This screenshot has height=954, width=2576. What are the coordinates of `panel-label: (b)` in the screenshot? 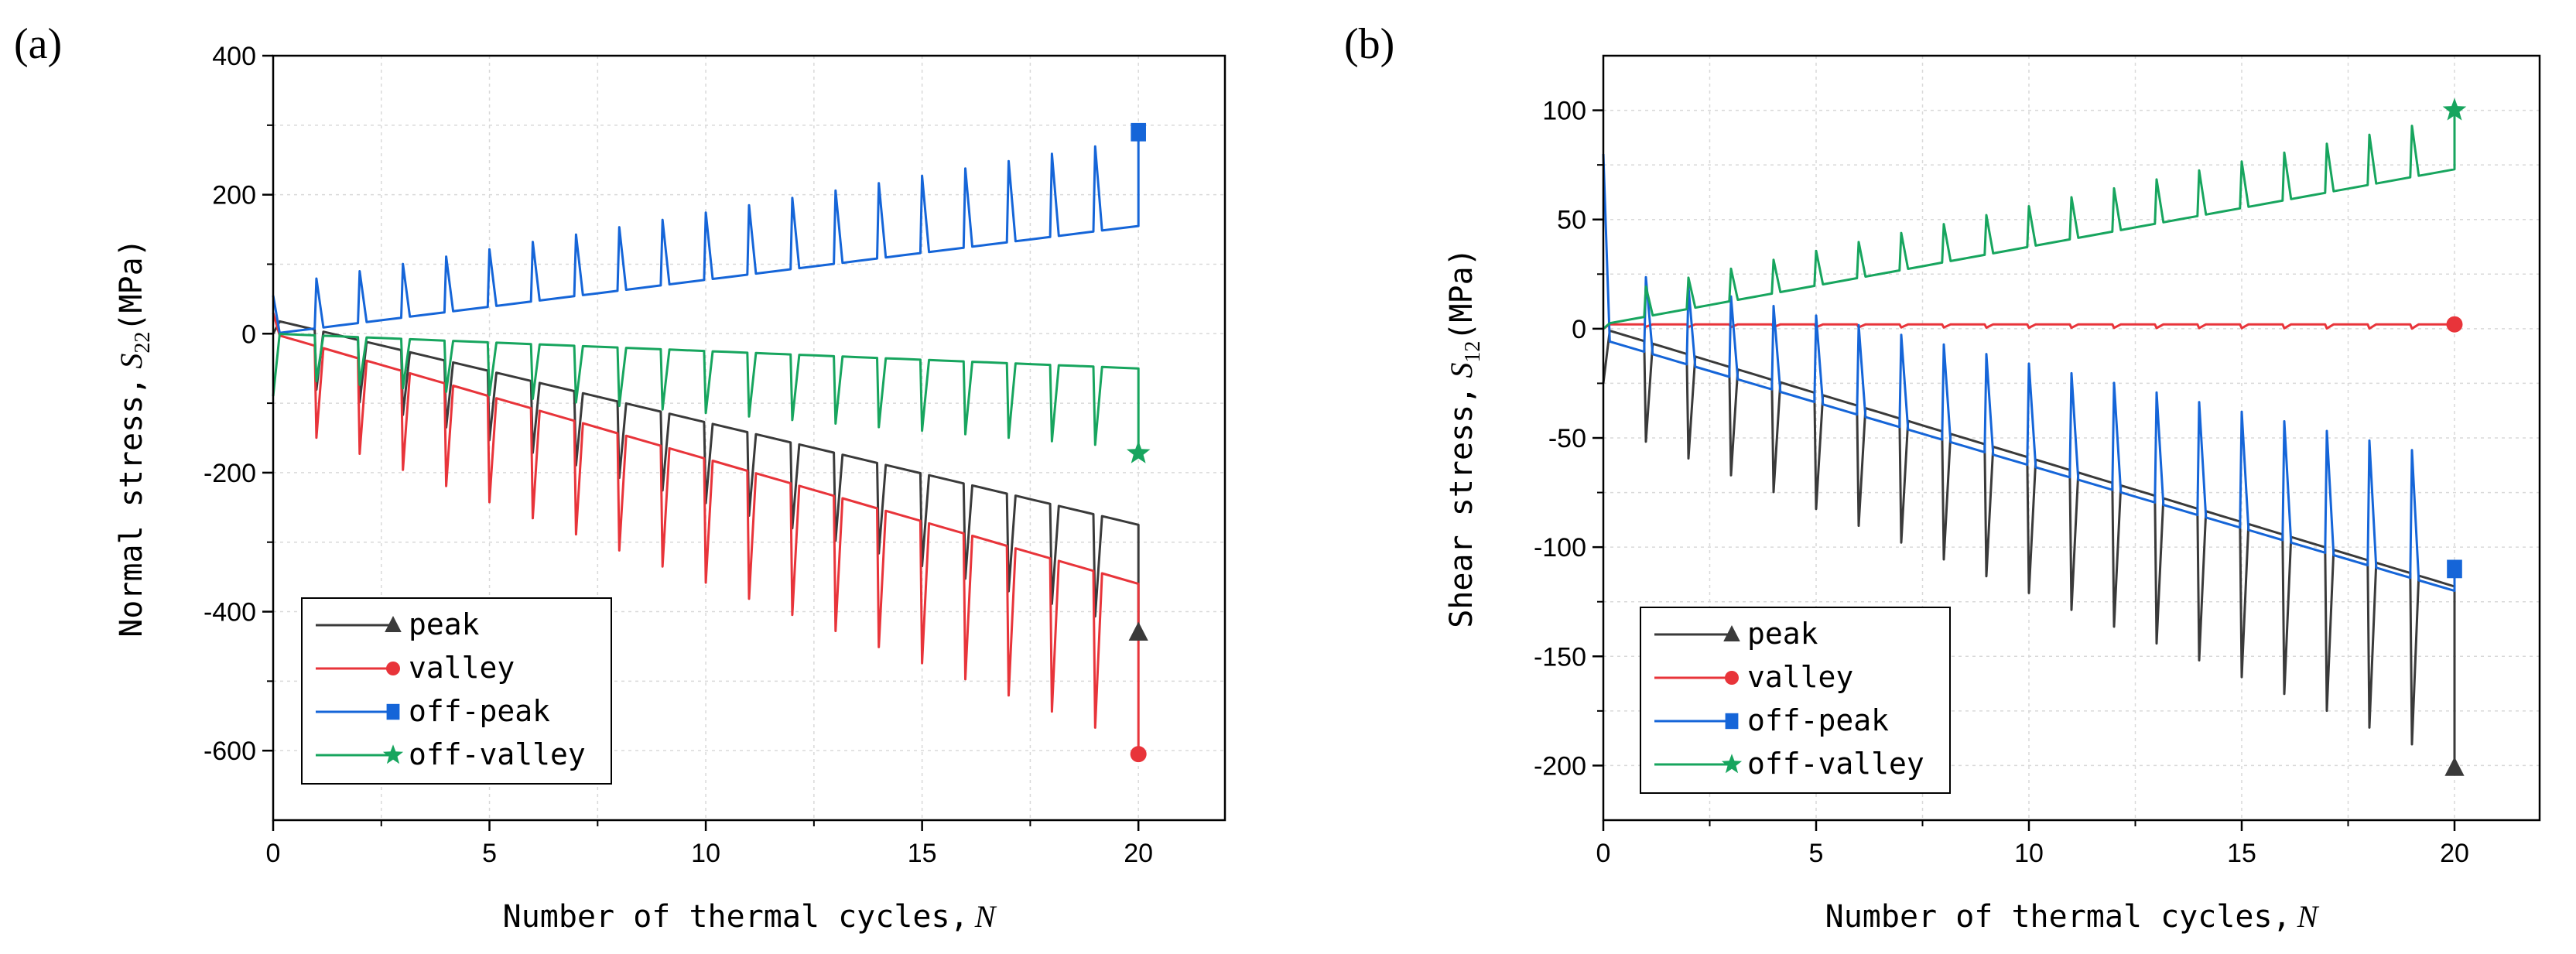 It's located at (1369, 44).